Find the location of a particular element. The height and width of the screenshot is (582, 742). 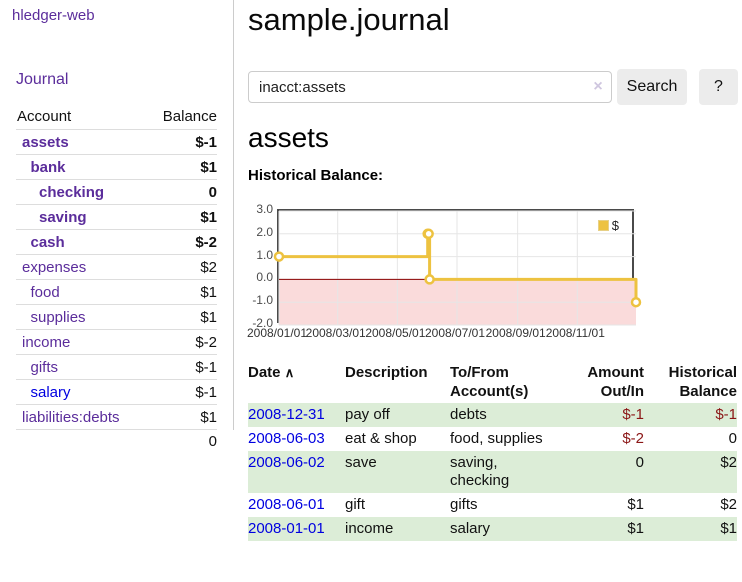

transaction-description: income is located at coordinates (369, 528).